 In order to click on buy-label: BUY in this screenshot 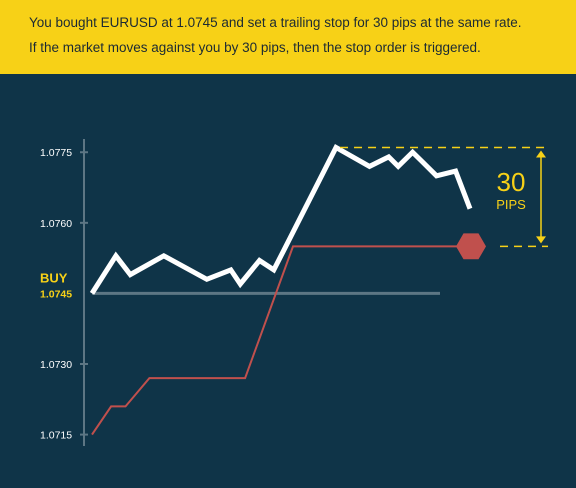, I will do `click(54, 277)`.